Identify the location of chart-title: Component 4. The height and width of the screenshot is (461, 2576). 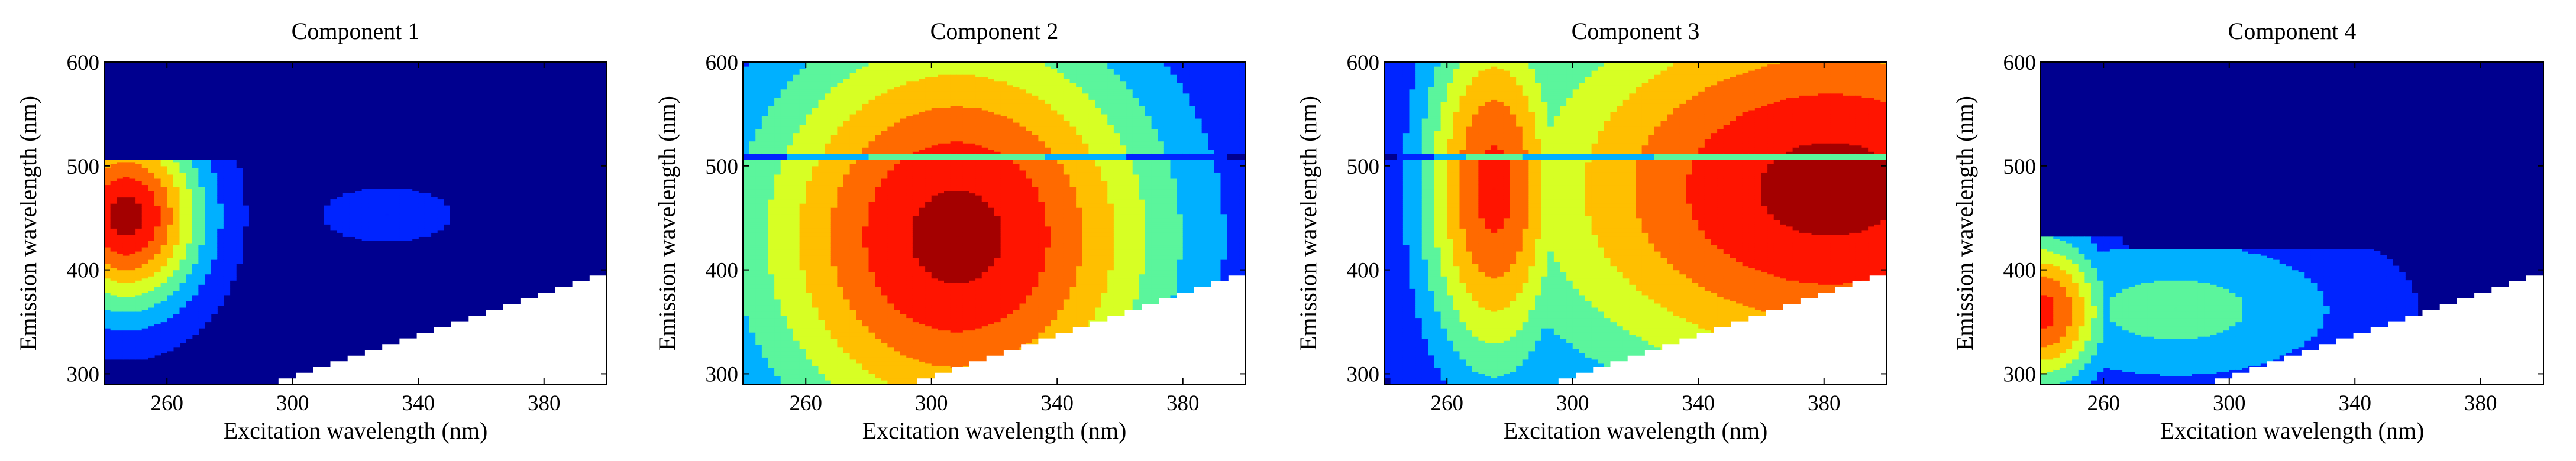
(2292, 31).